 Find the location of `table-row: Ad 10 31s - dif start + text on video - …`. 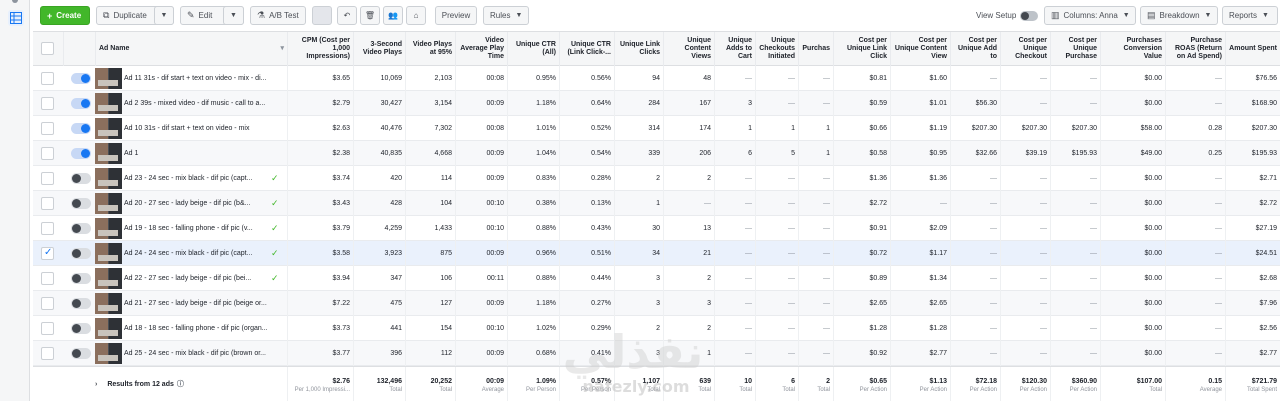

table-row: Ad 10 31s - dif start + text on video - … is located at coordinates (656, 128).